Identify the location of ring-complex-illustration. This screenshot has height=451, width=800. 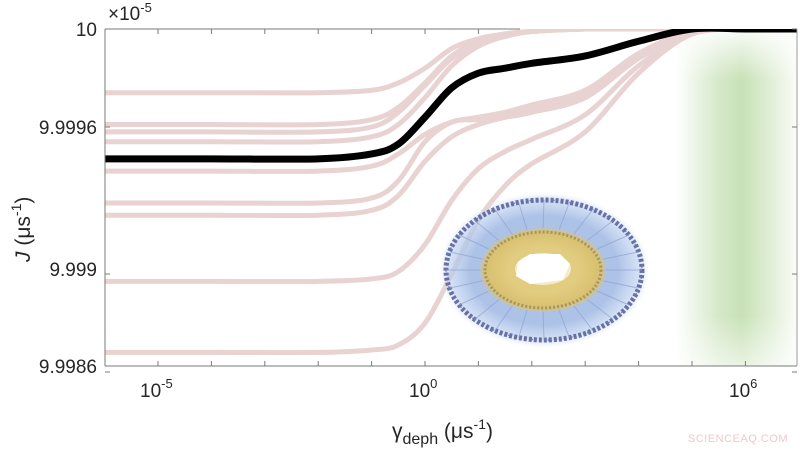
(544, 270).